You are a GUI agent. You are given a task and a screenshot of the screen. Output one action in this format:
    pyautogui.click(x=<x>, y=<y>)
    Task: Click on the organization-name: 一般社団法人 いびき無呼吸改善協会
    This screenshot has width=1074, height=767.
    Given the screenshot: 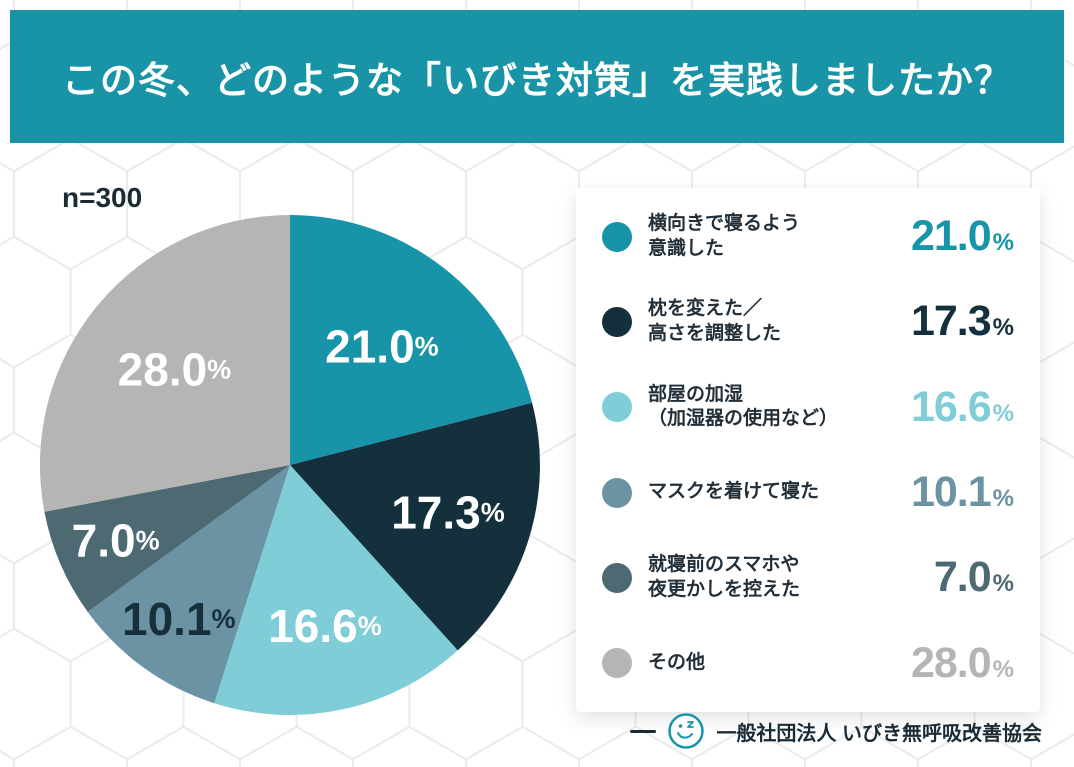 What is the action you would take?
    pyautogui.click(x=879, y=733)
    